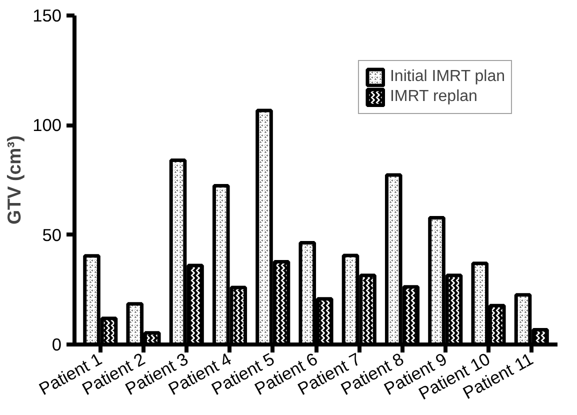 Image resolution: width=577 pixels, height=415 pixels. Describe the element at coordinates (47, 125) in the screenshot. I see `y-tick-label: 100` at that location.